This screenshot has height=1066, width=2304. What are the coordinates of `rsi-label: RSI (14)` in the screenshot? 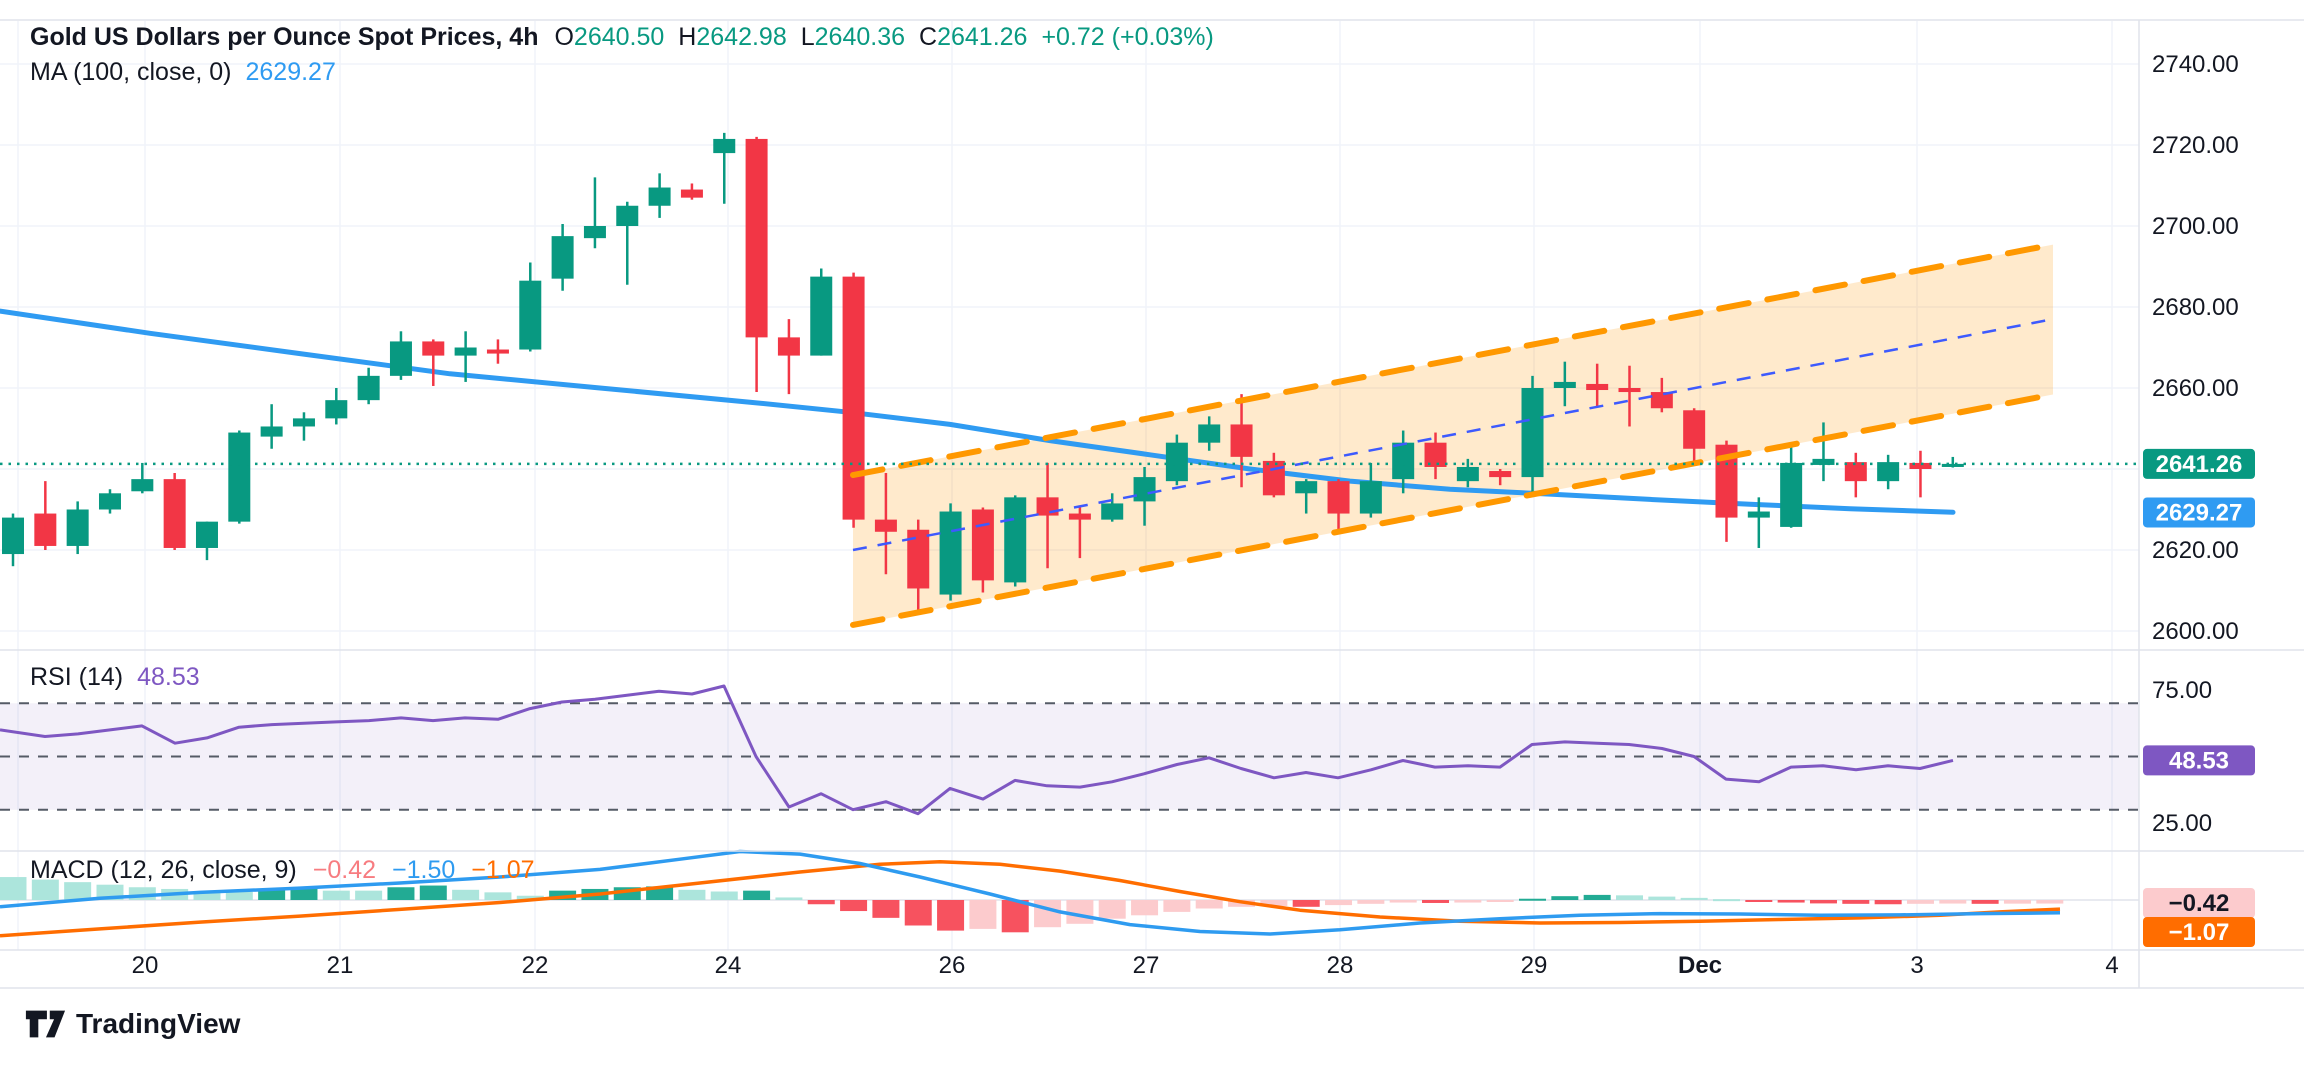 It's located at (77, 677).